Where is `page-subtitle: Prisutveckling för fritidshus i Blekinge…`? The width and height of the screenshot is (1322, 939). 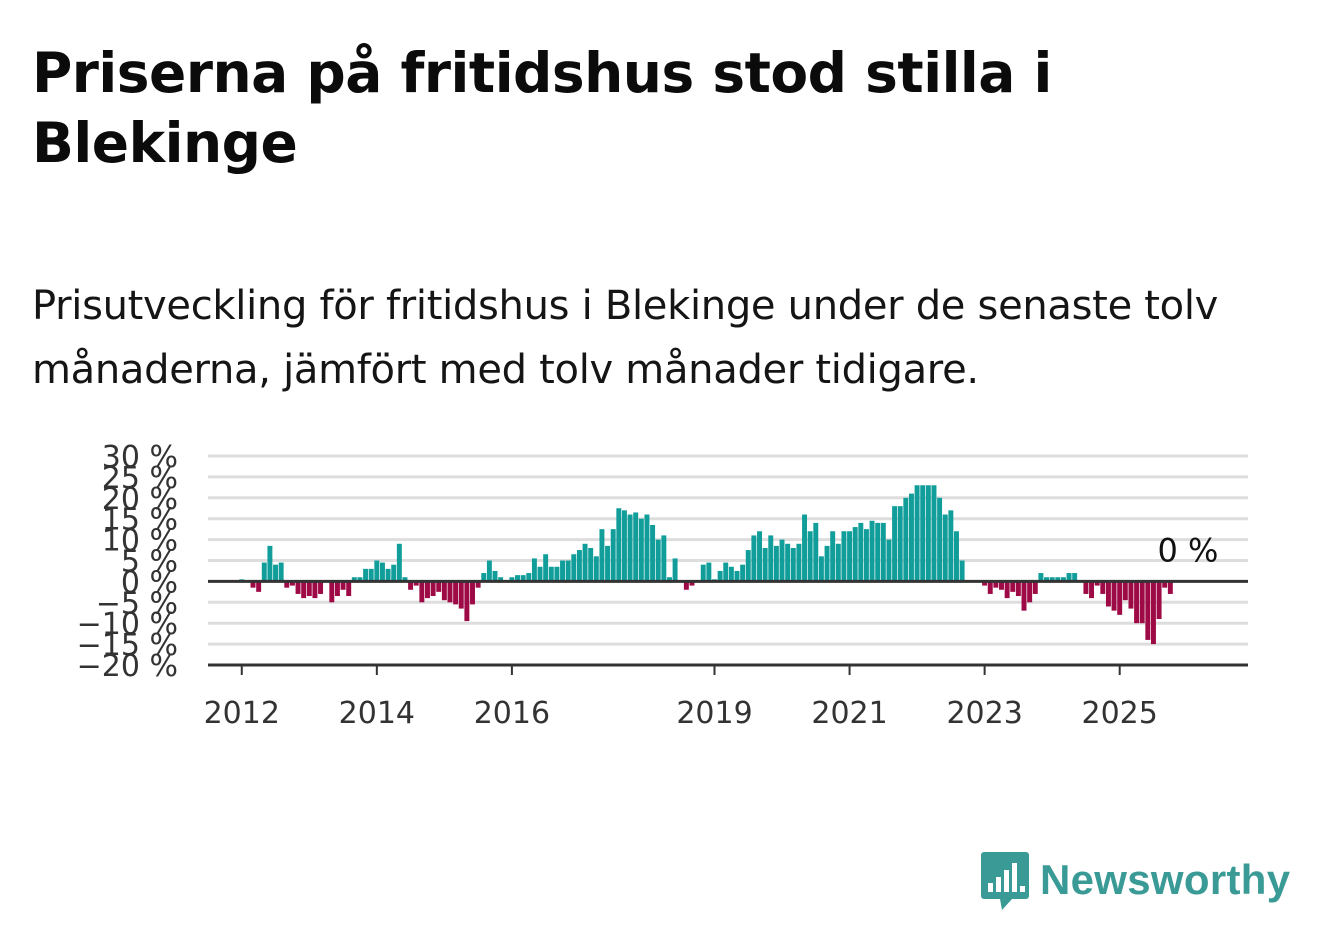 page-subtitle: Prisutveckling för fritidshus i Blekinge… is located at coordinates (625, 338).